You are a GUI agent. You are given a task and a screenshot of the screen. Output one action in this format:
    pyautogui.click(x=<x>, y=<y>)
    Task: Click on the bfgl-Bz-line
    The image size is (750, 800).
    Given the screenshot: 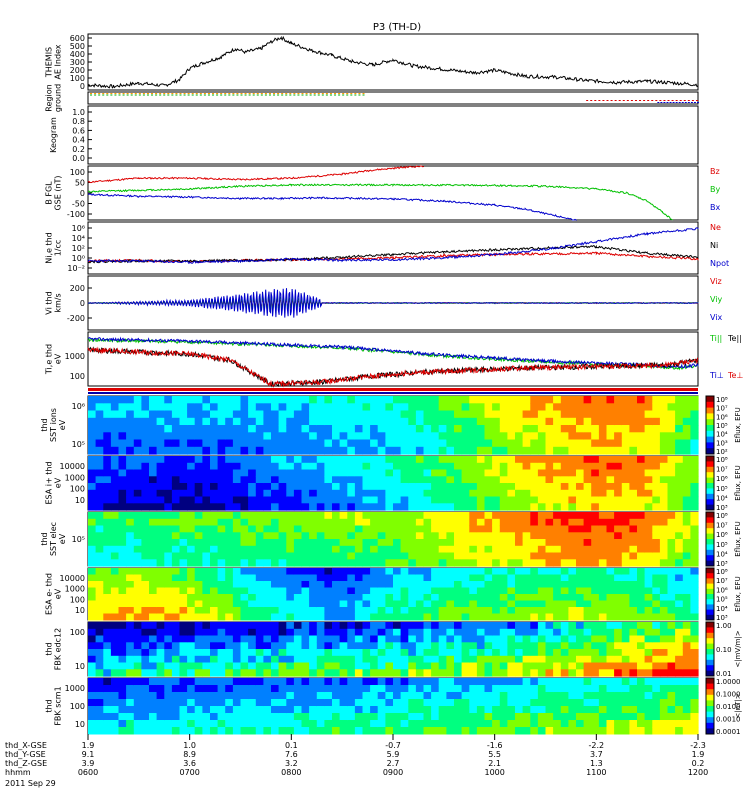 What is the action you would take?
    pyautogui.click(x=255, y=174)
    